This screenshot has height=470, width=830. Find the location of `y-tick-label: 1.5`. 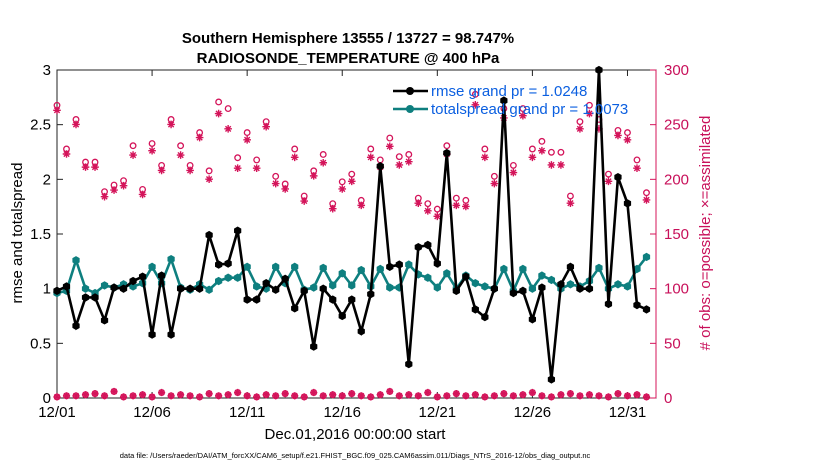

y-tick-label: 1.5 is located at coordinates (40, 234).